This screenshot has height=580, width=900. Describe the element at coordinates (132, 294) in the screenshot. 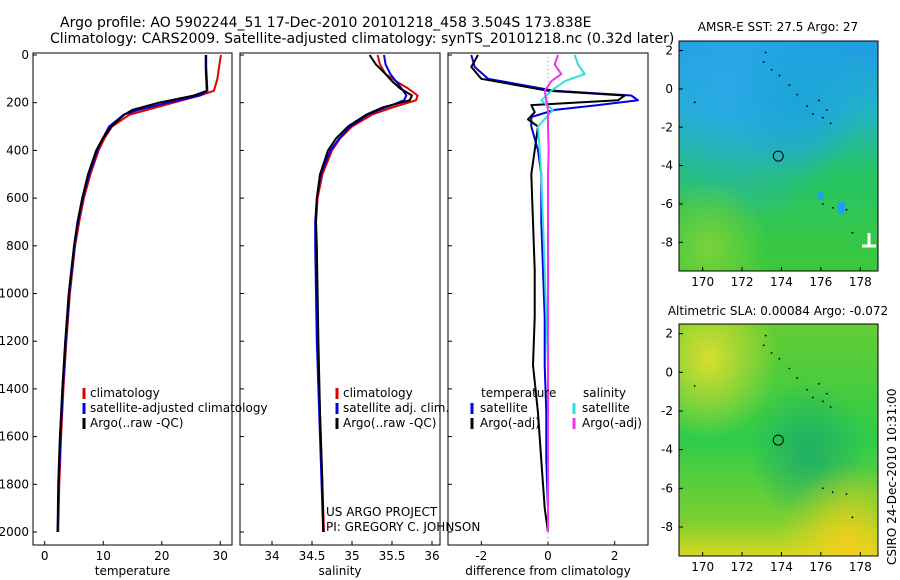

I see `temperature-panel-series-argo` at that location.